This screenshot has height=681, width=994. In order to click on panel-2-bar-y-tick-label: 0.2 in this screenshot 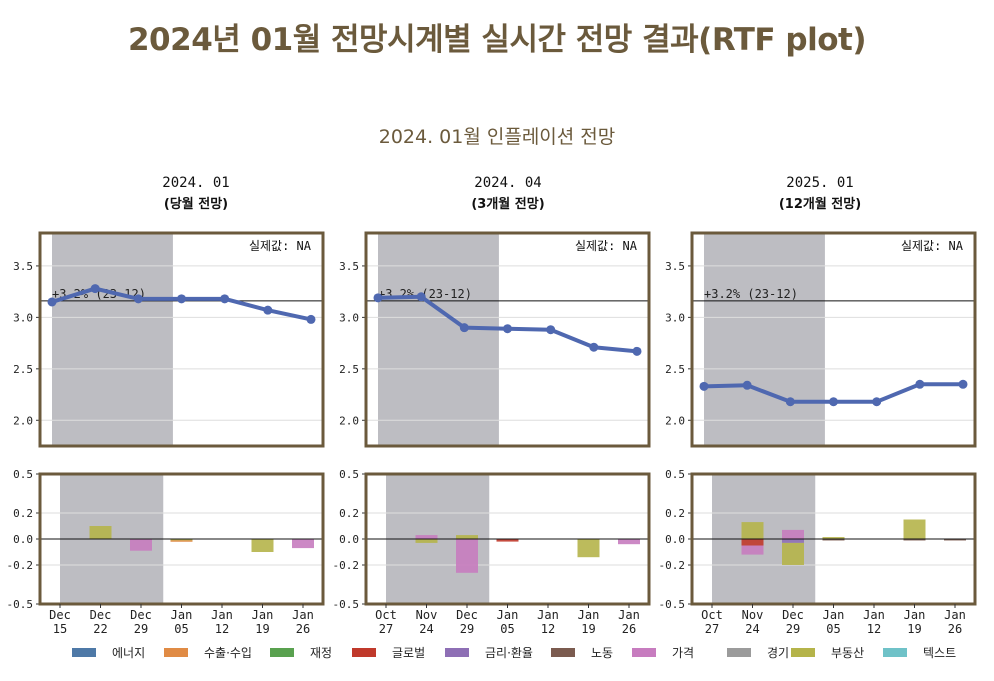, I will do `click(349, 513)`.